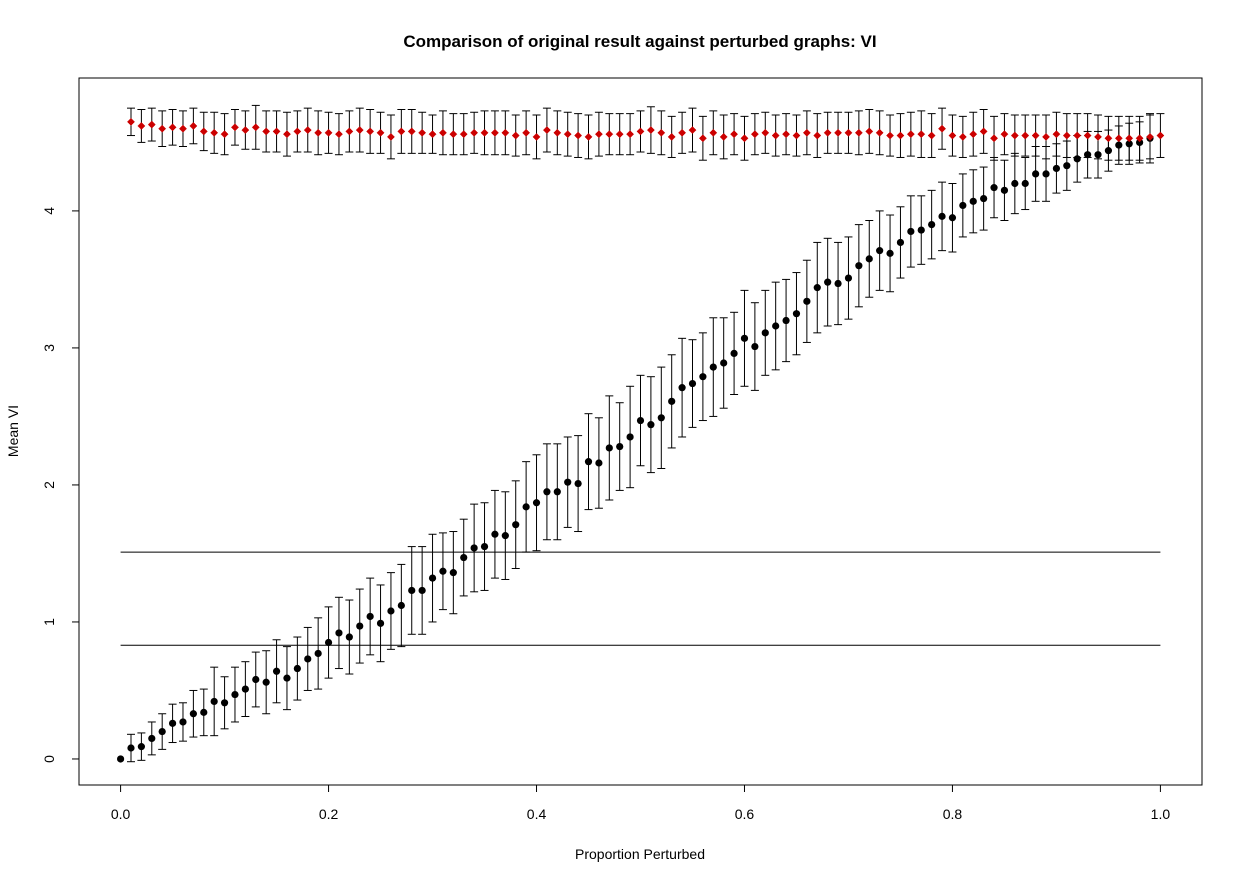  What do you see at coordinates (953, 814) in the screenshot?
I see `x-tick-label: 0.8` at bounding box center [953, 814].